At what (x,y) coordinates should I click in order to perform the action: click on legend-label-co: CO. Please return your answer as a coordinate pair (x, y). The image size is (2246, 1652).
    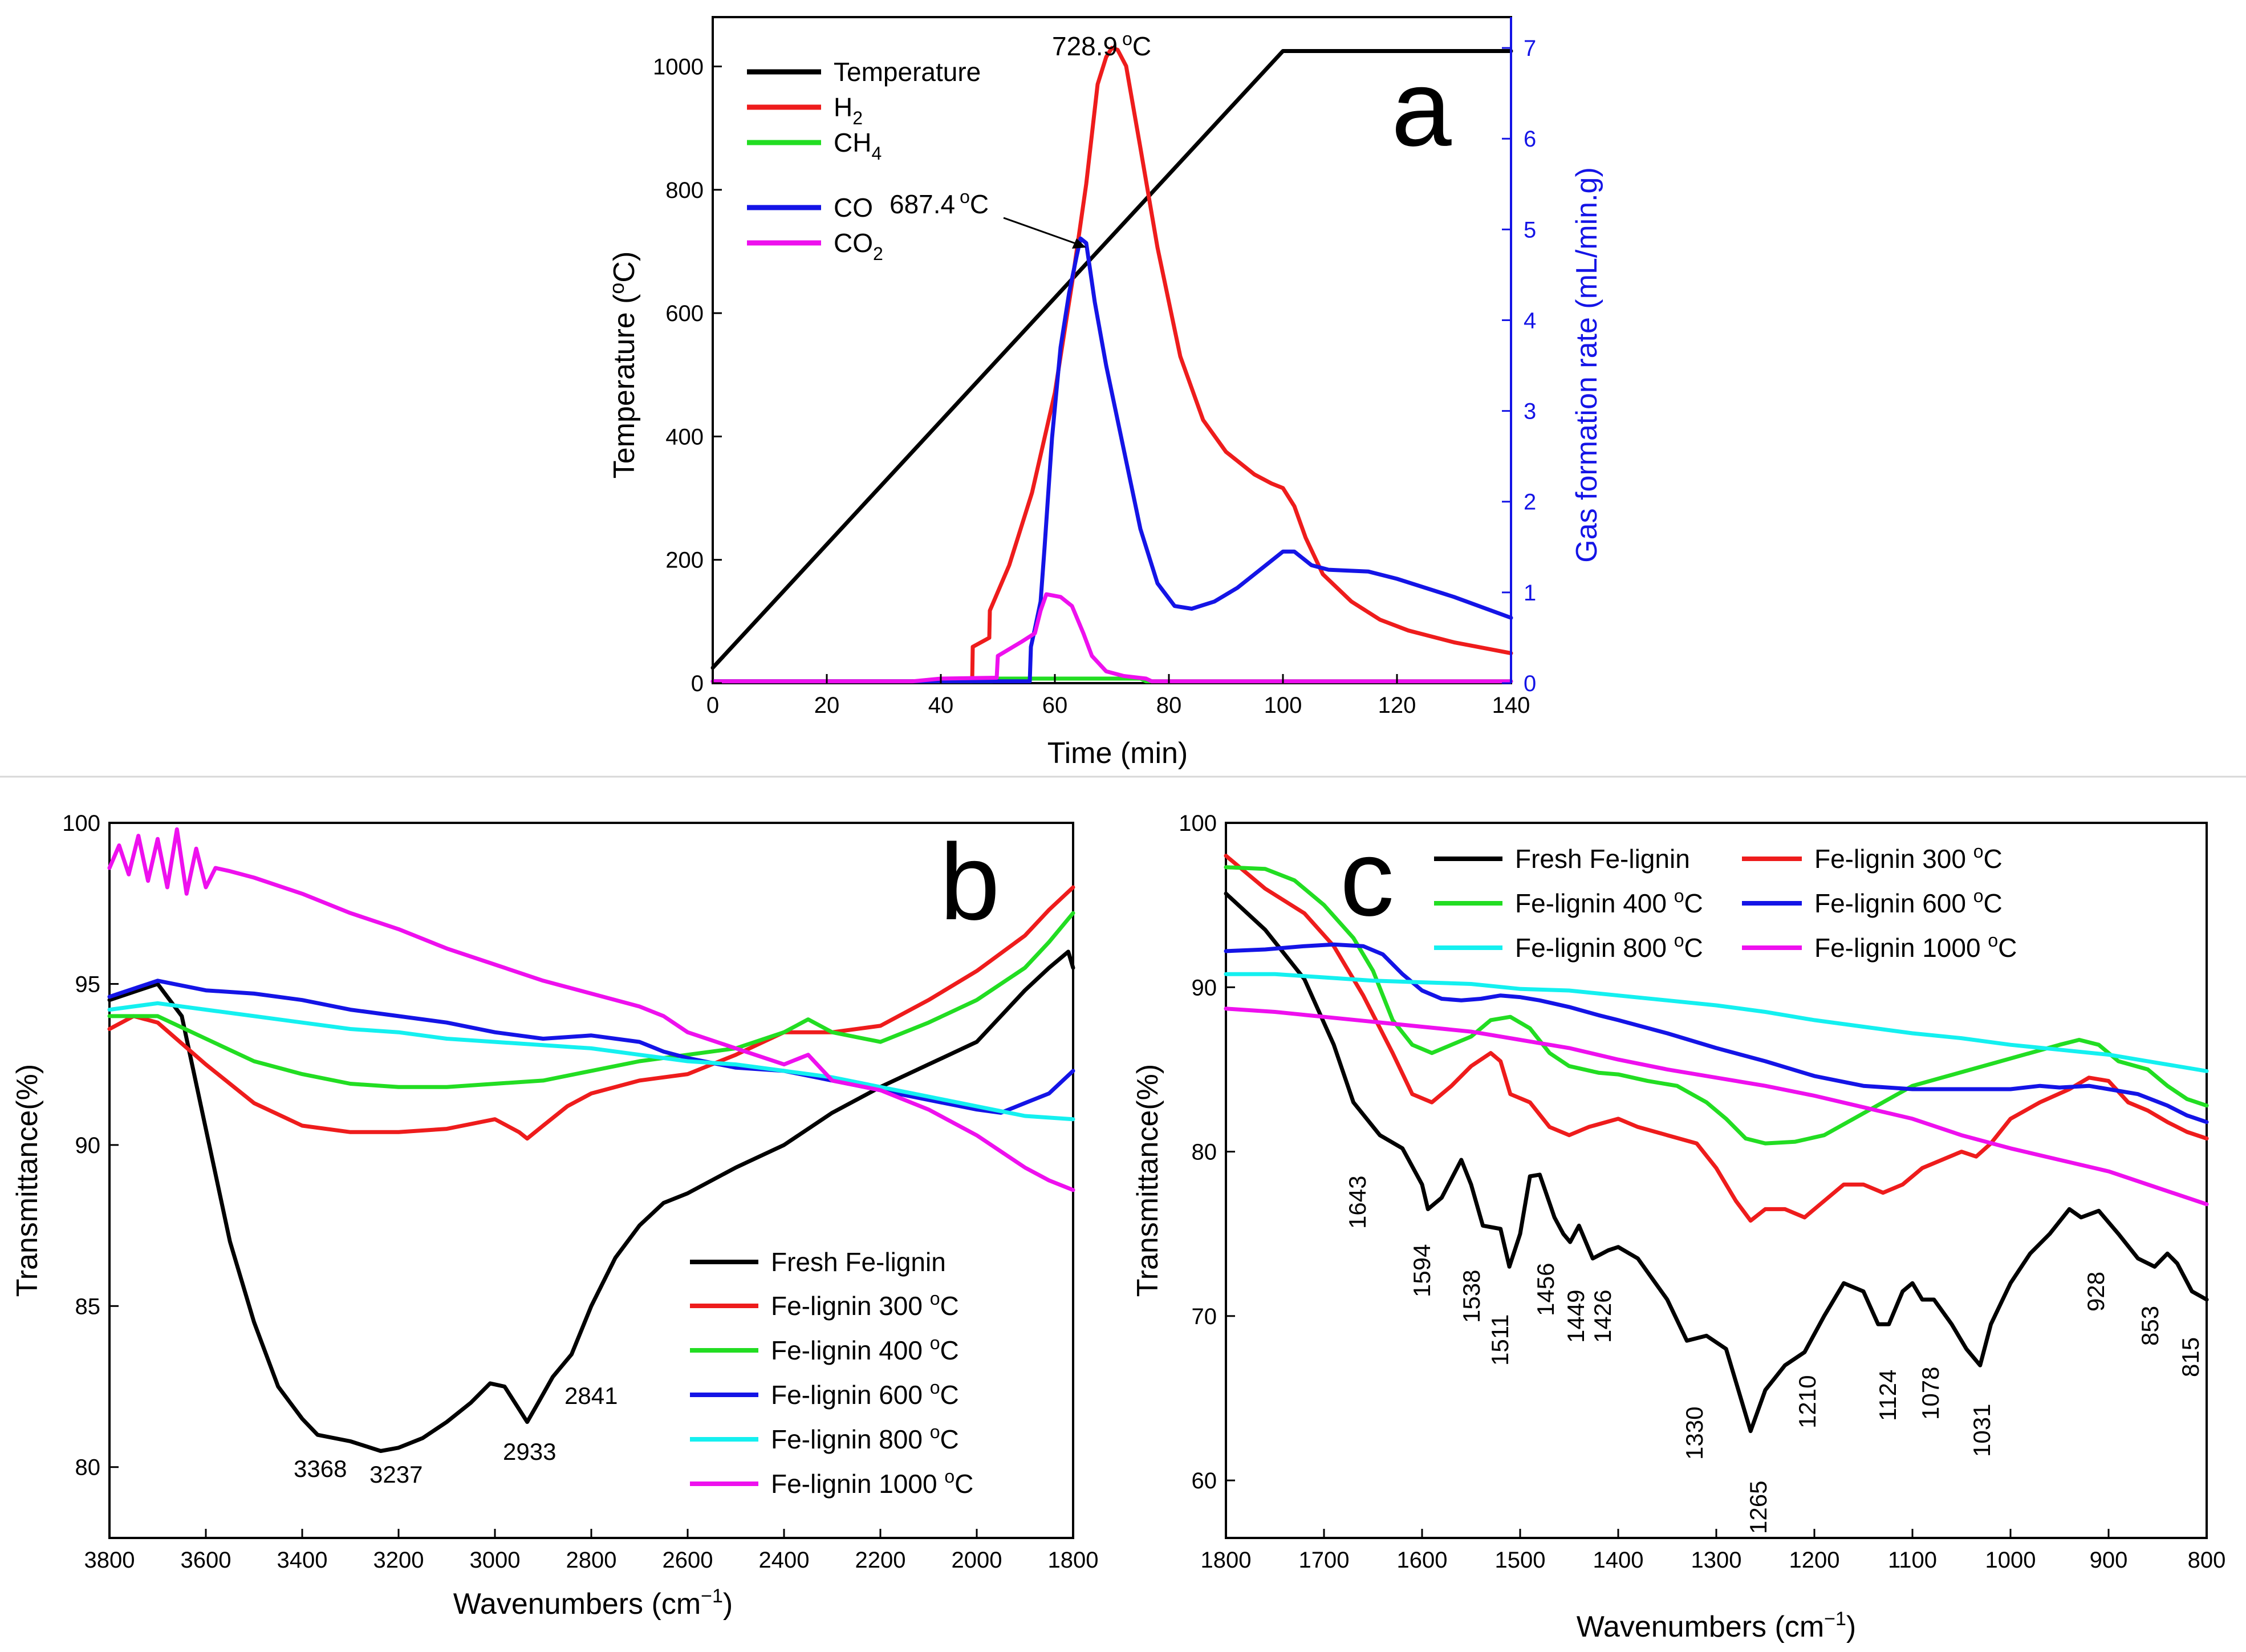
    Looking at the image, I should click on (853, 207).